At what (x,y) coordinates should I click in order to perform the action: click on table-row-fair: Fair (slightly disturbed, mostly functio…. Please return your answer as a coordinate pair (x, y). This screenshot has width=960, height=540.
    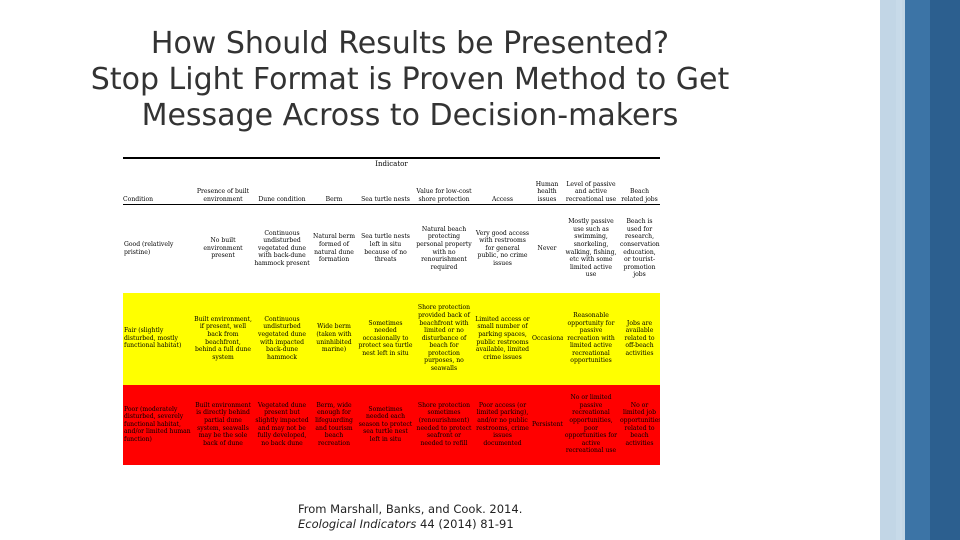
    Looking at the image, I should click on (391, 338).